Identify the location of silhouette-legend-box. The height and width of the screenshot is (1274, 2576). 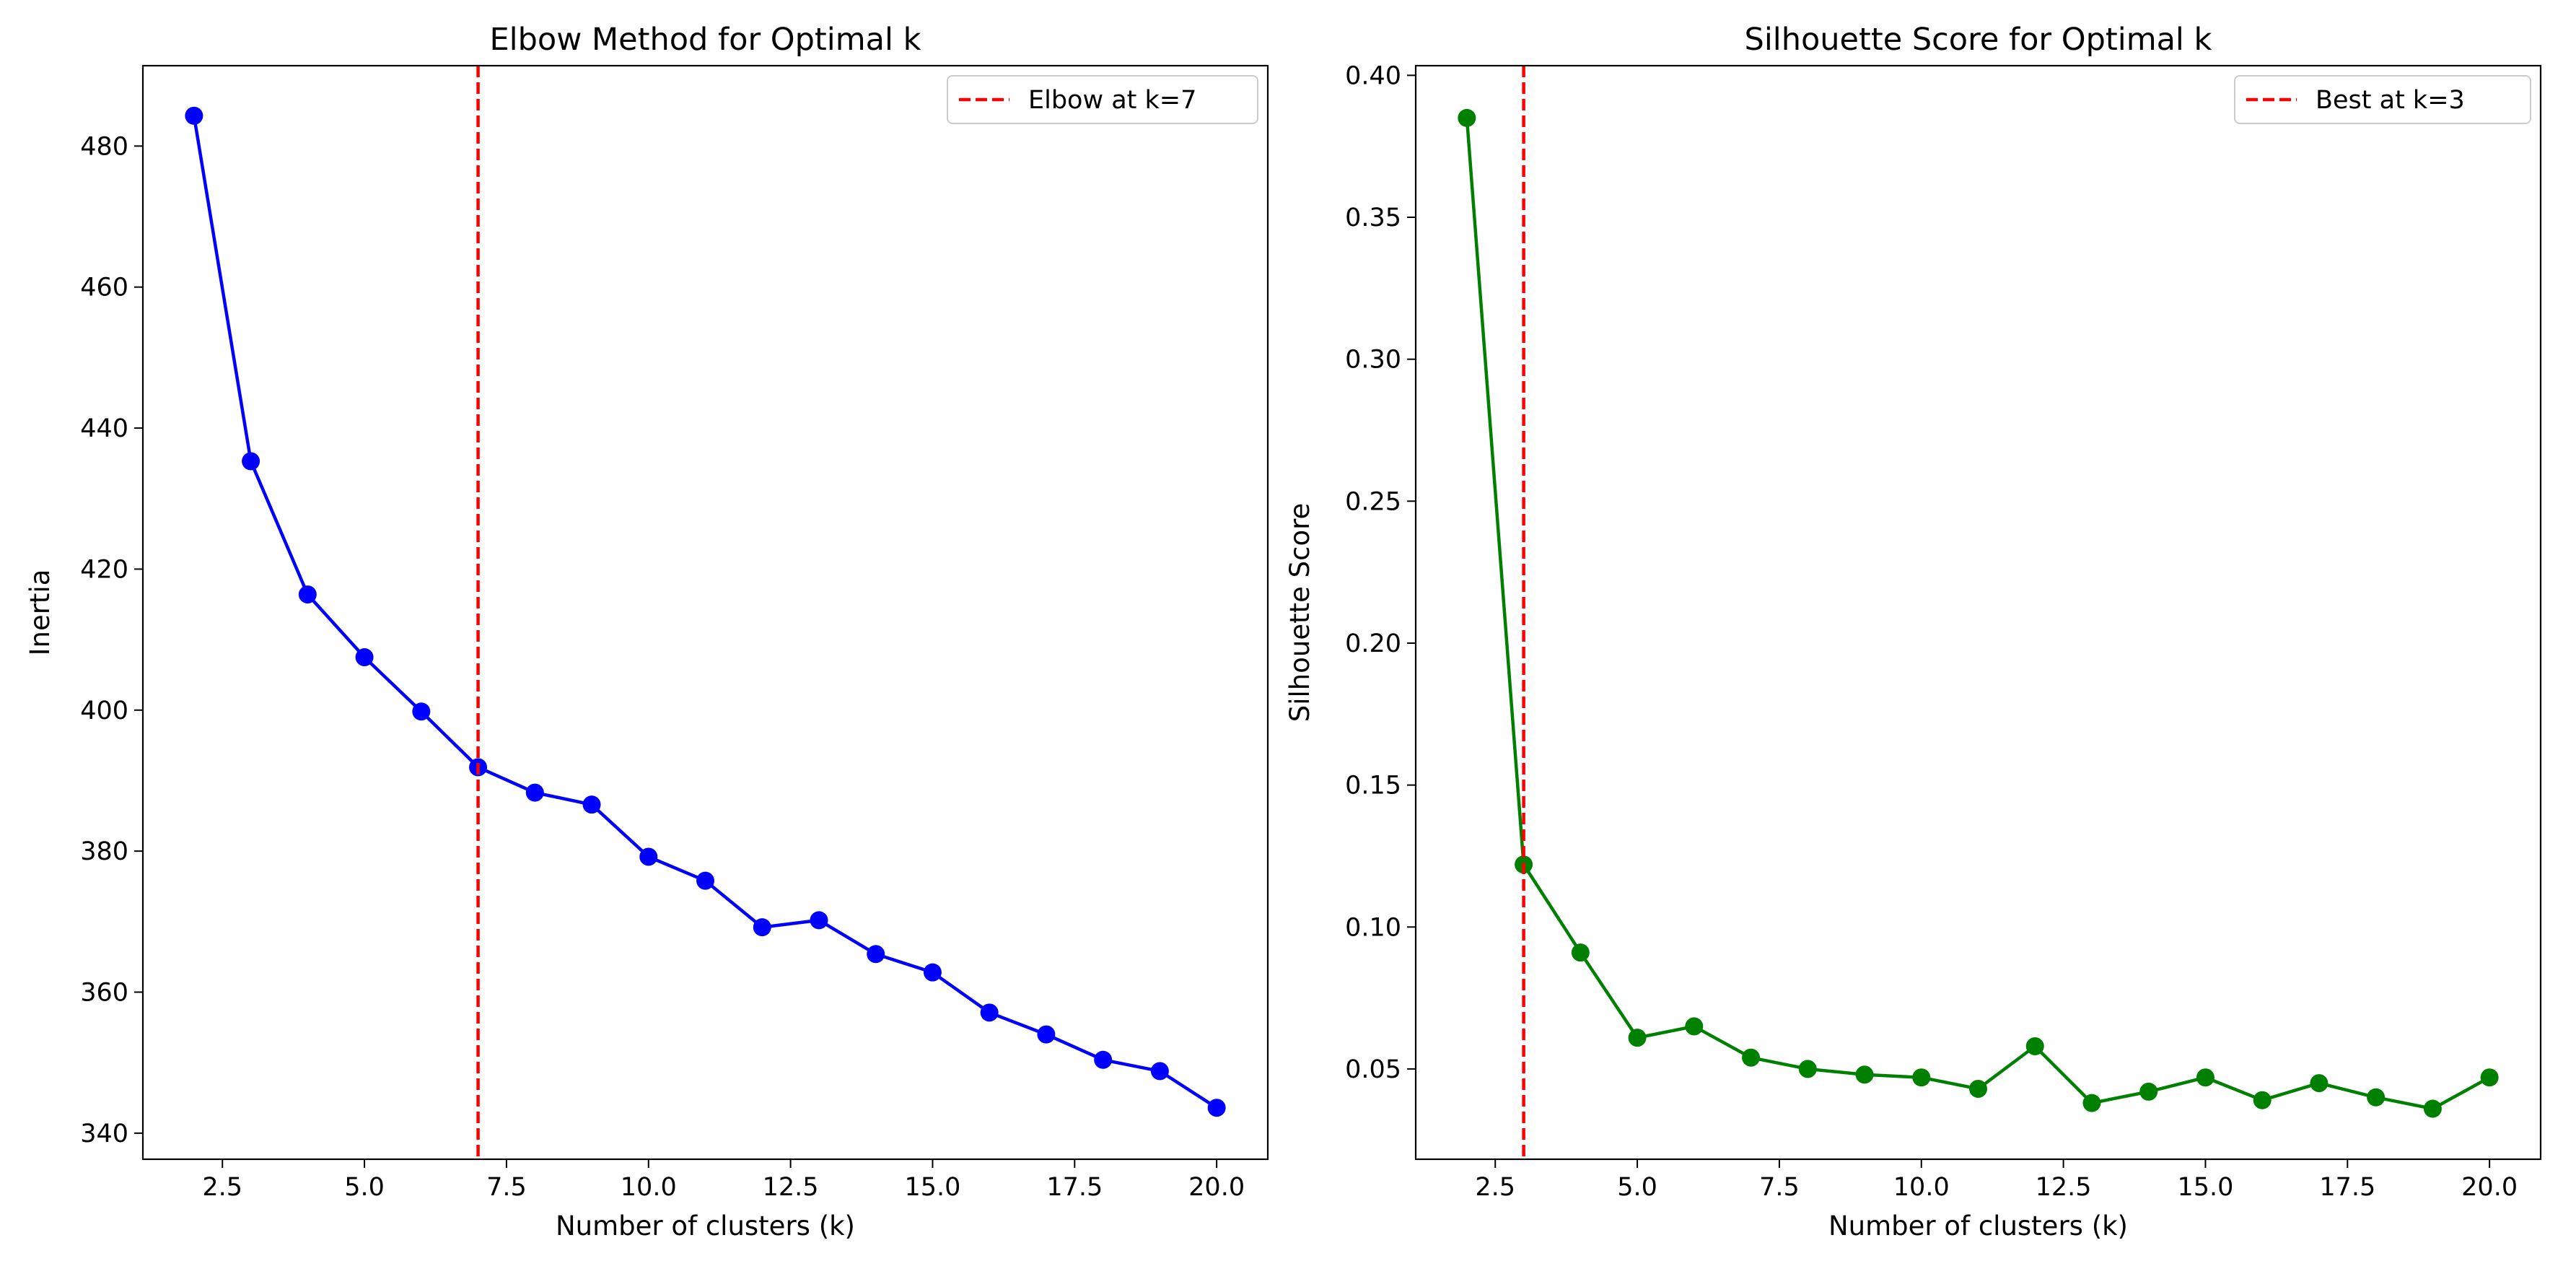
(2382, 100).